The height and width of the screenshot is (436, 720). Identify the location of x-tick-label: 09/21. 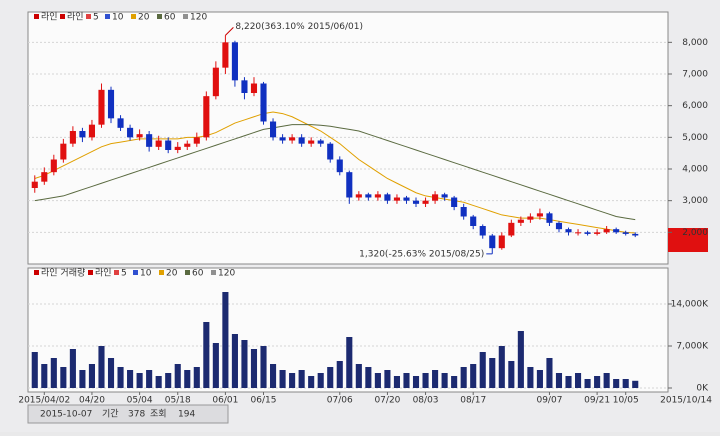
(597, 401).